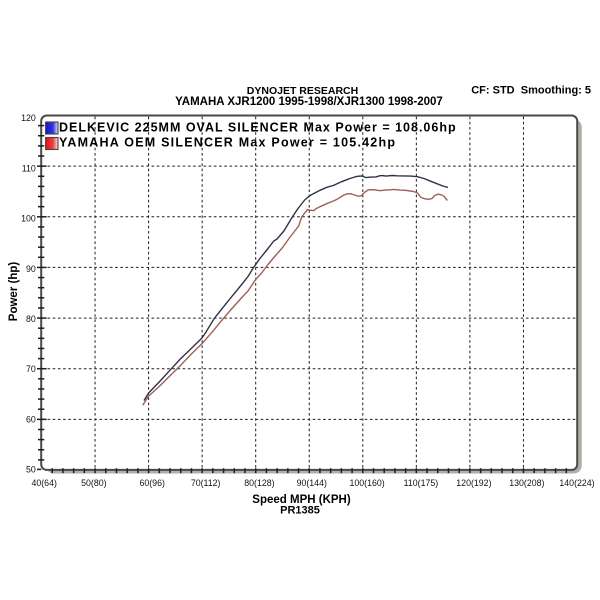  Describe the element at coordinates (14, 292) in the screenshot. I see `svg-text: Power (hp)` at that location.